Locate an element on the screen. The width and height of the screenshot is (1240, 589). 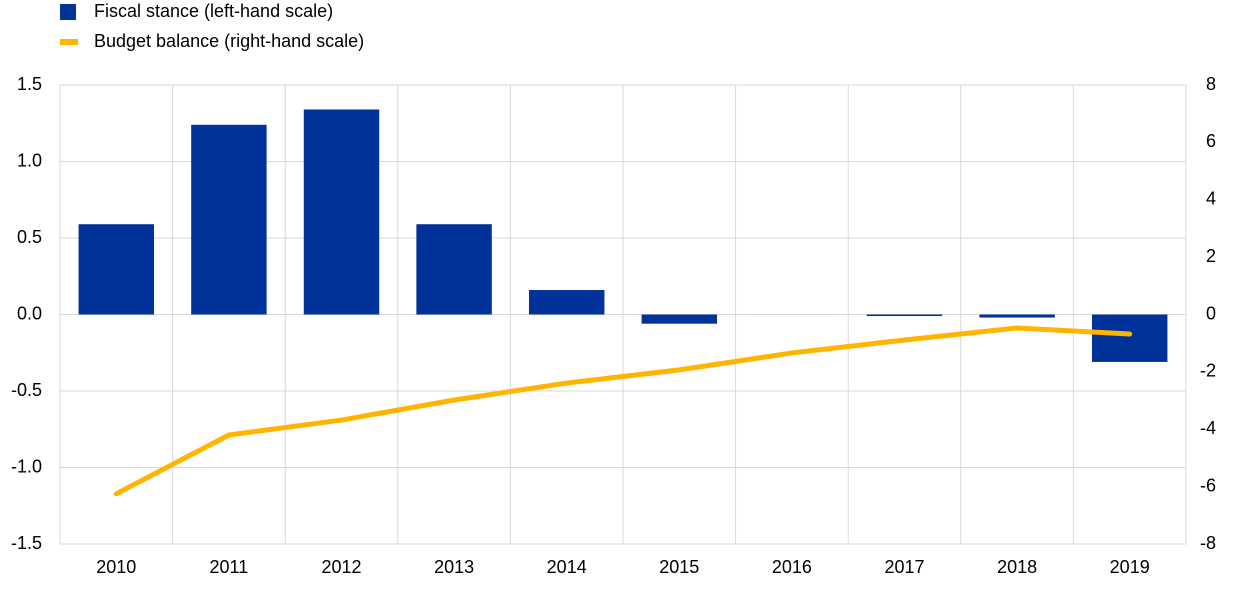
x-tick-label: 2018 is located at coordinates (1017, 567).